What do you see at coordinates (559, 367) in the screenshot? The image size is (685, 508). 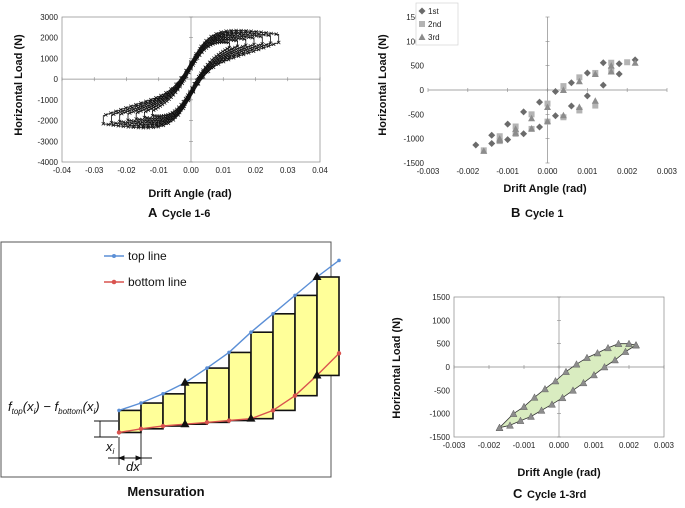 I see `chart-c-axes` at bounding box center [559, 367].